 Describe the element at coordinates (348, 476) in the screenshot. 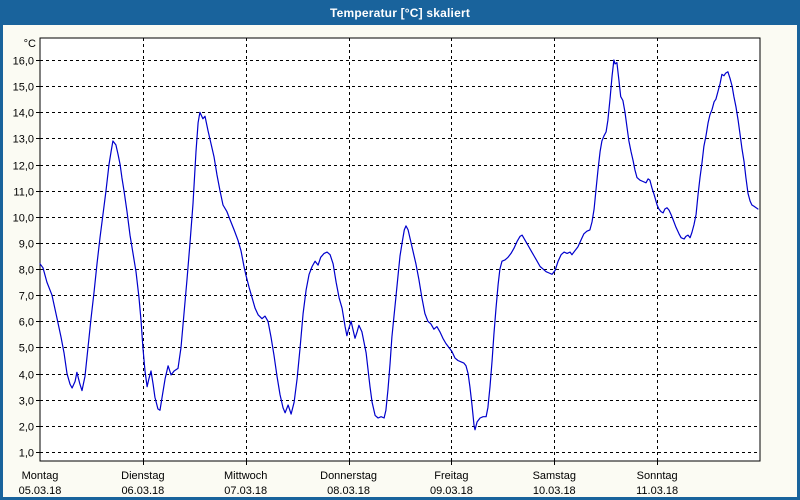

I see `x-day-name-label: Donnerstag` at that location.